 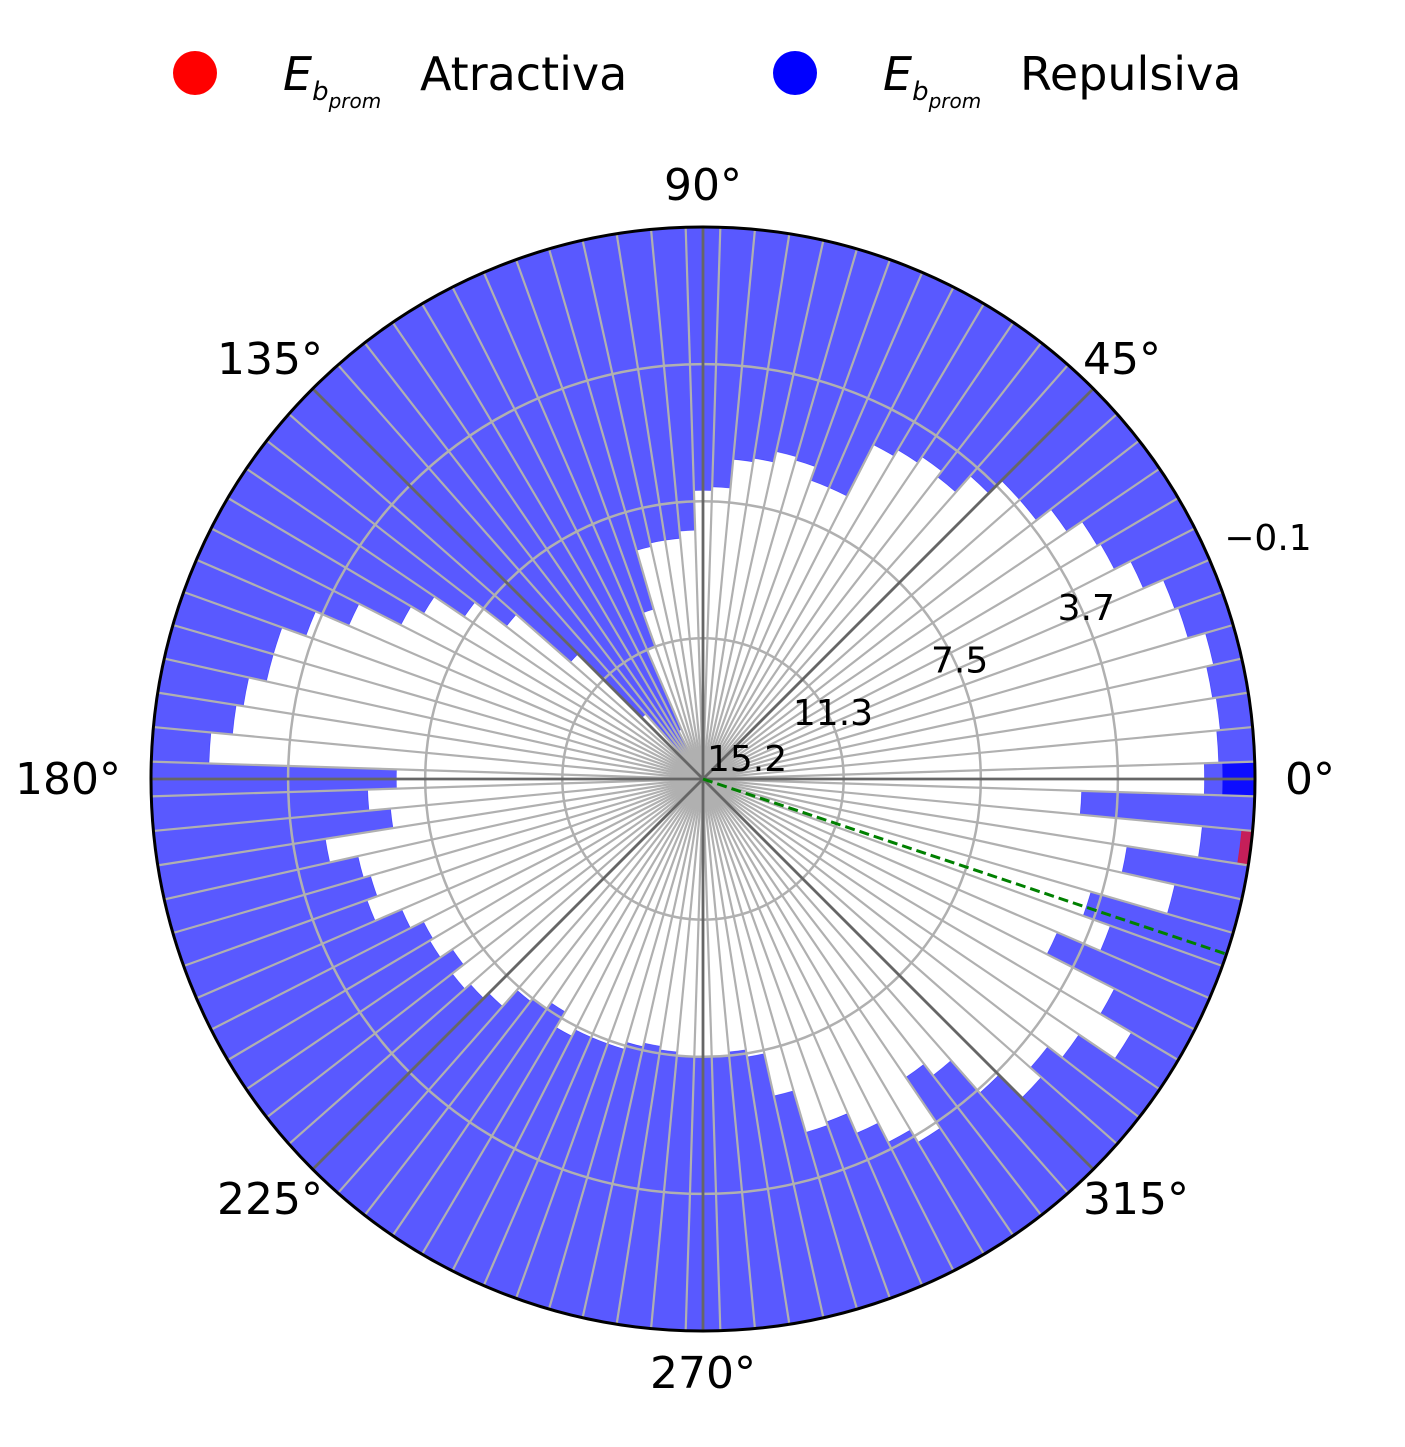 What do you see at coordinates (1131, 74) in the screenshot?
I see `legend-label-repulsiva: Repulsiva` at bounding box center [1131, 74].